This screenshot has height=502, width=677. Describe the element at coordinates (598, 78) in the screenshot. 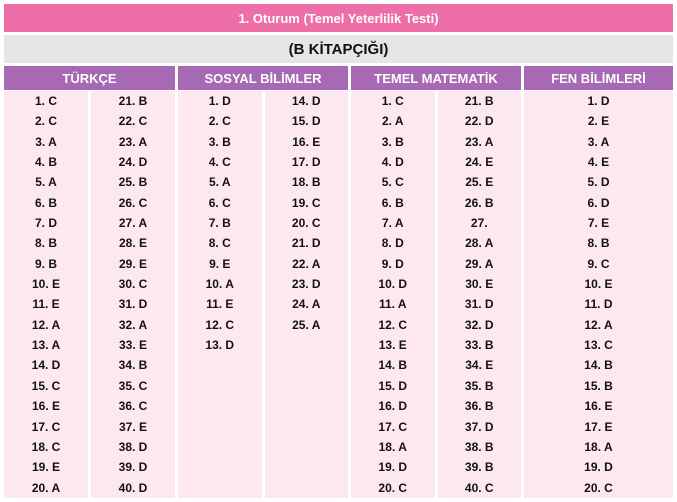

I see `section-header-fen-bilimleri: FEN BİLİMLERİ` at that location.